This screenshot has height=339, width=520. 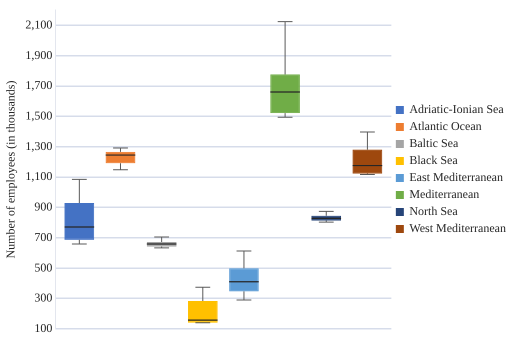 What do you see at coordinates (434, 143) in the screenshot?
I see `legend-label: Baltic Sea` at bounding box center [434, 143].